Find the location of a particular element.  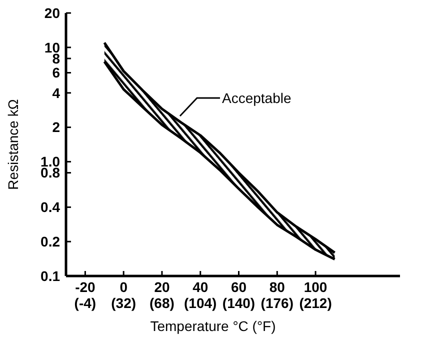

x2-tick-label: (-4) is located at coordinates (85, 303).